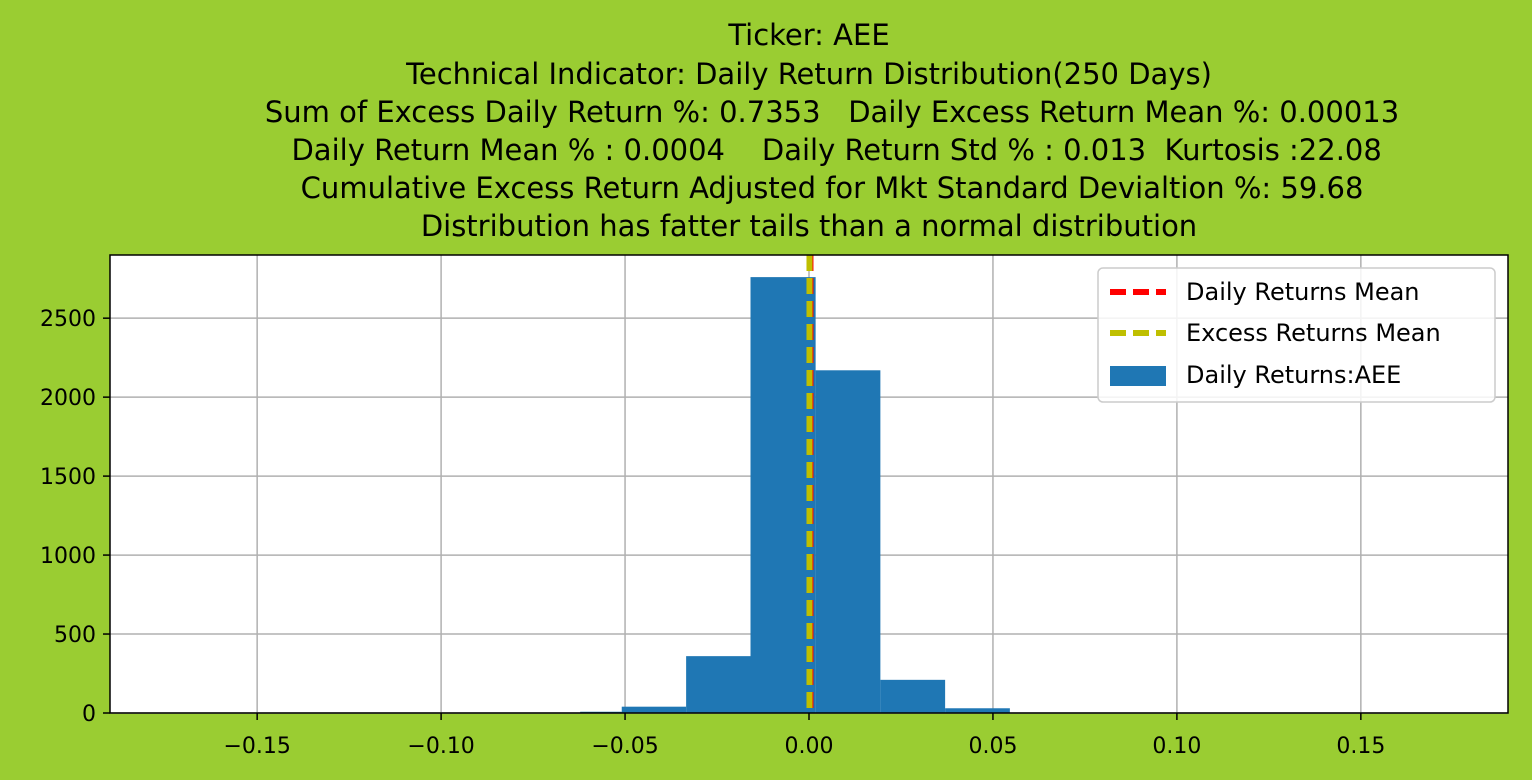 This screenshot has height=780, width=1532. What do you see at coordinates (1176, 746) in the screenshot?
I see `x-tick-label-5: 0.10` at bounding box center [1176, 746].